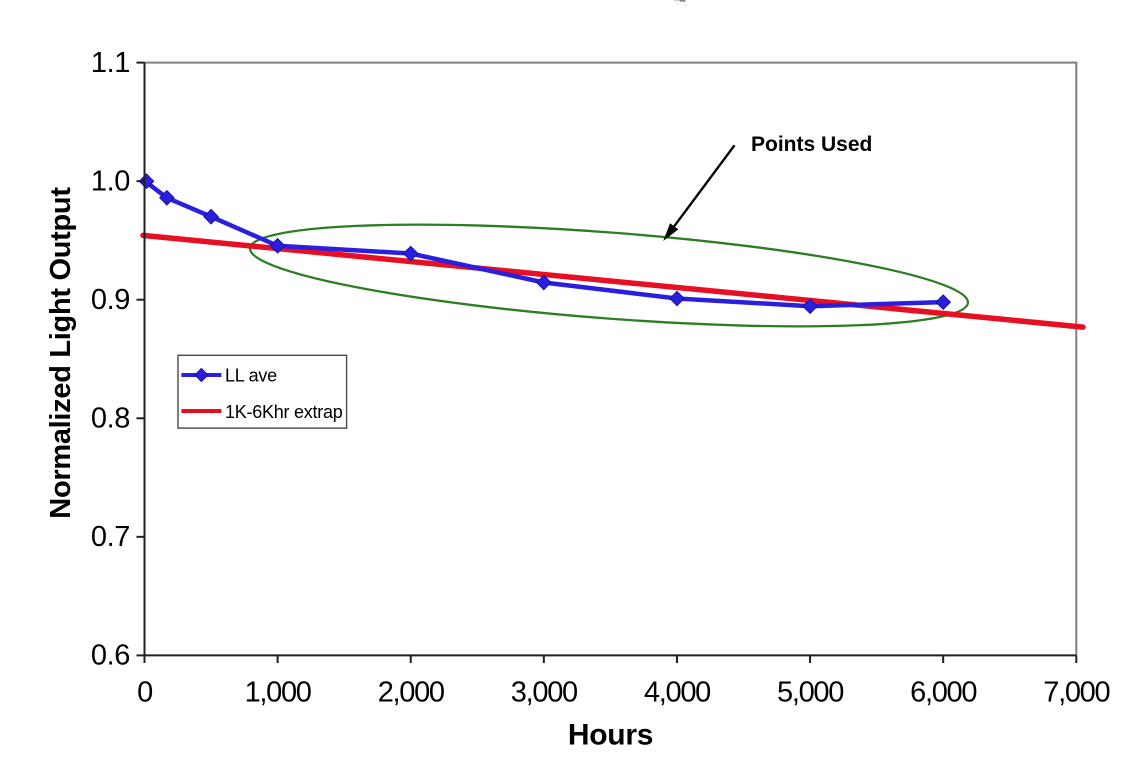 This screenshot has height=783, width=1138. I want to click on svg-text: 0.9, so click(110, 300).